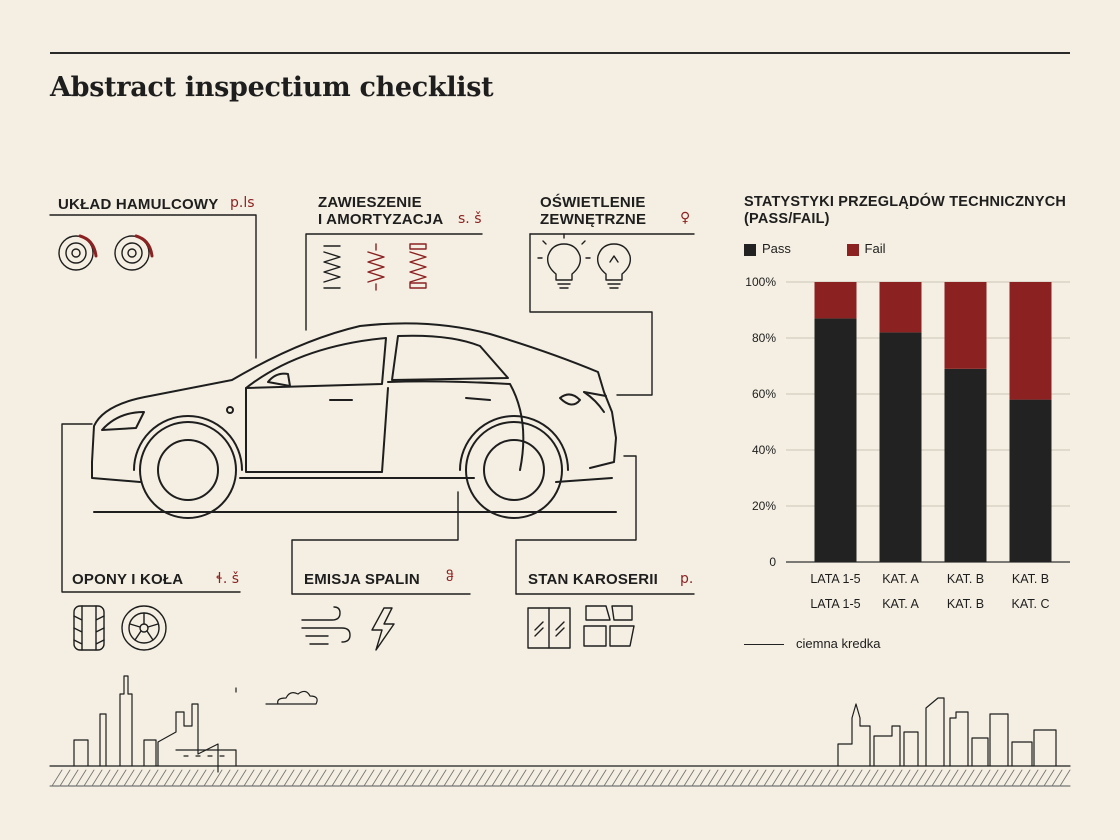 This screenshot has height=840, width=1120. I want to click on chart-title-line1: STATYSTYKI PRZEGLĄDÓW TECHNICZNYCH, so click(905, 202).